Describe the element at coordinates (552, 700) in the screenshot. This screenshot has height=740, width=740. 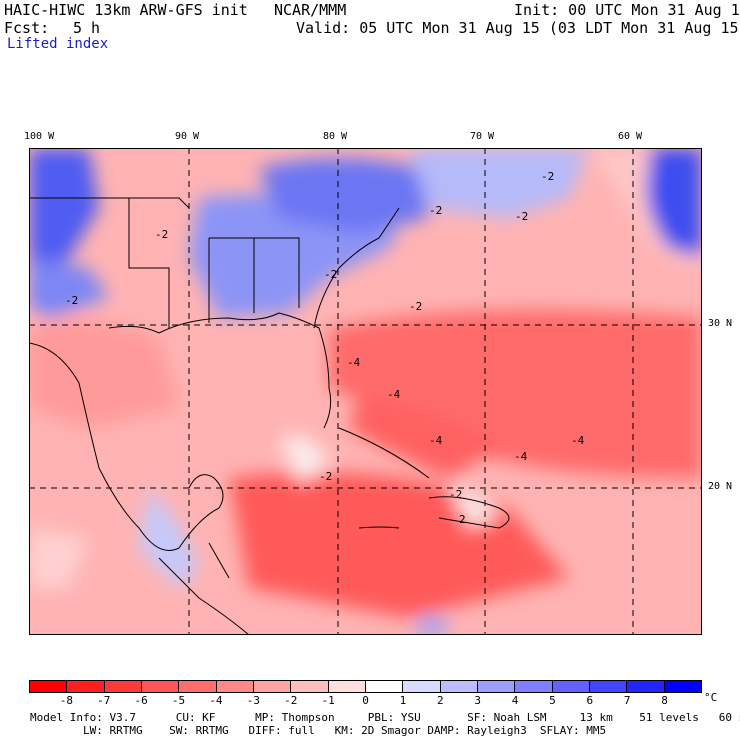
I see `colorbar-tick-label: 5` at that location.